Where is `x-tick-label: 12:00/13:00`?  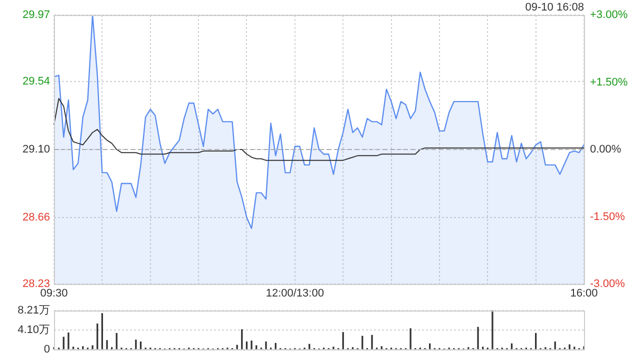 x-tick-label: 12:00/13:00 is located at coordinates (295, 294).